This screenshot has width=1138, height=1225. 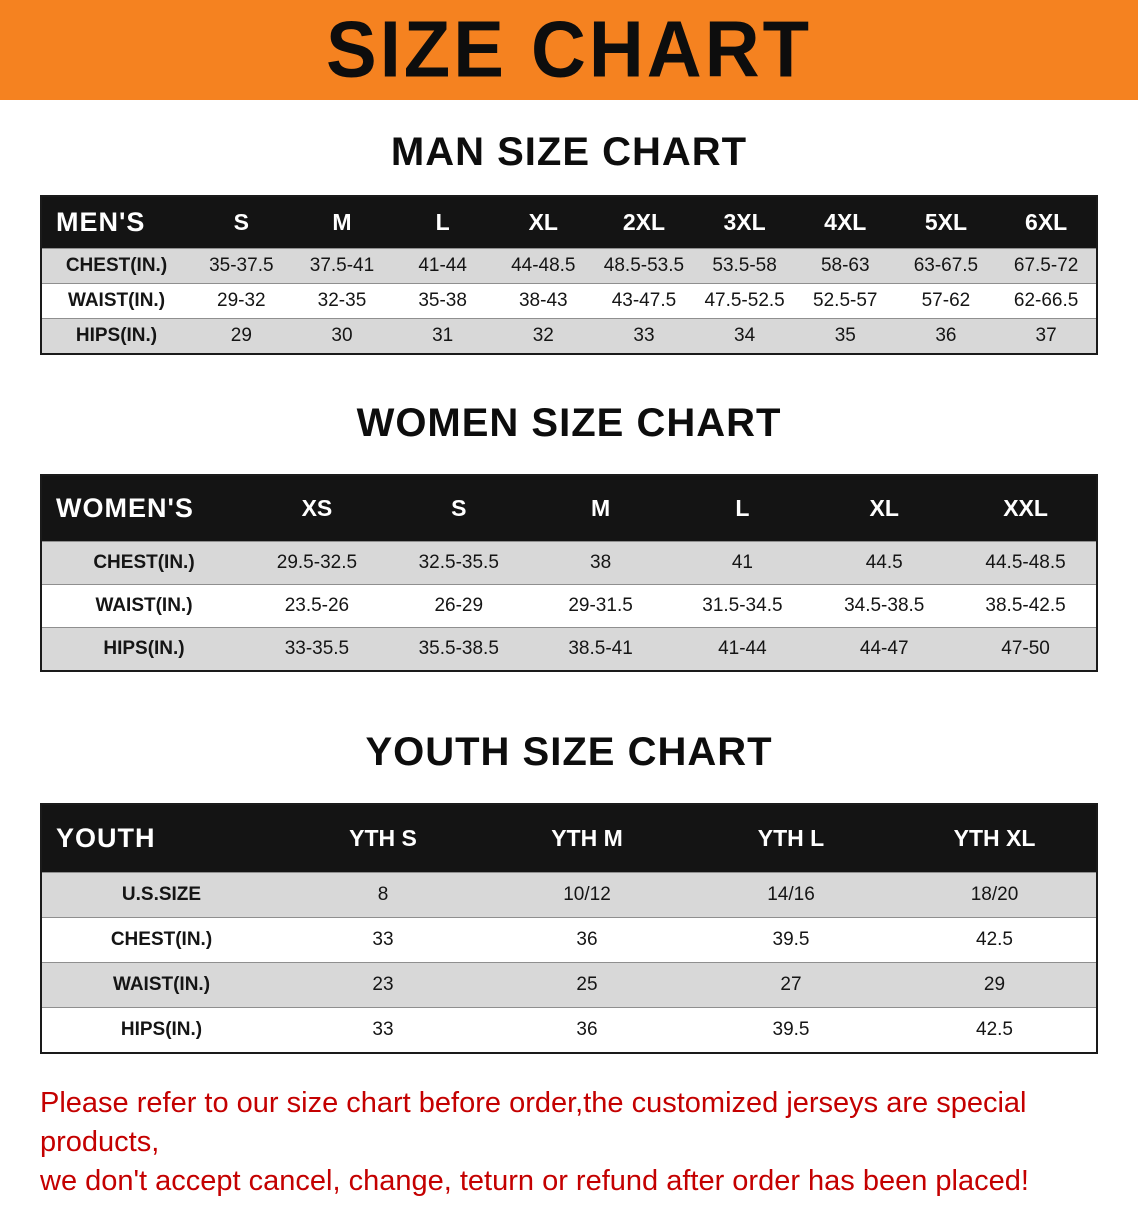 What do you see at coordinates (744, 336) in the screenshot?
I see `value-cell: 34` at bounding box center [744, 336].